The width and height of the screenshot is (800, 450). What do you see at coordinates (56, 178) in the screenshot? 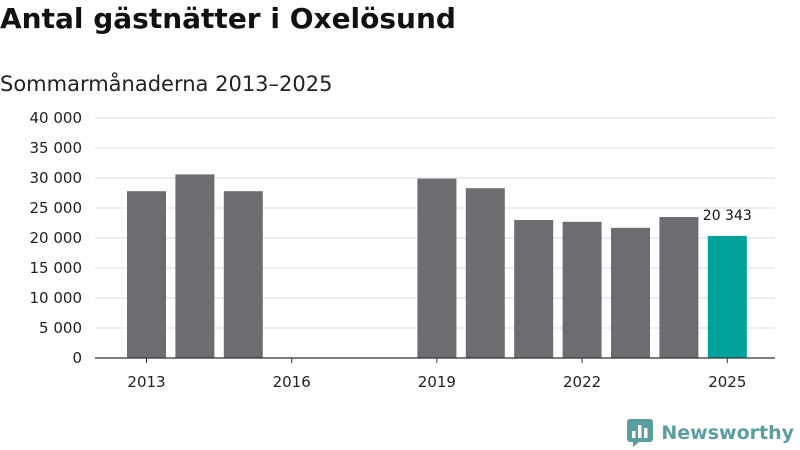
I see `y-tick-label: 30 000` at bounding box center [56, 178].